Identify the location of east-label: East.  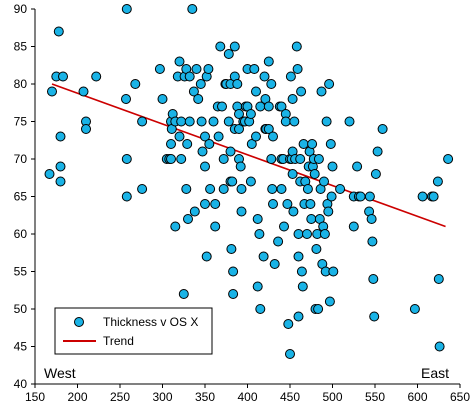
(435, 373).